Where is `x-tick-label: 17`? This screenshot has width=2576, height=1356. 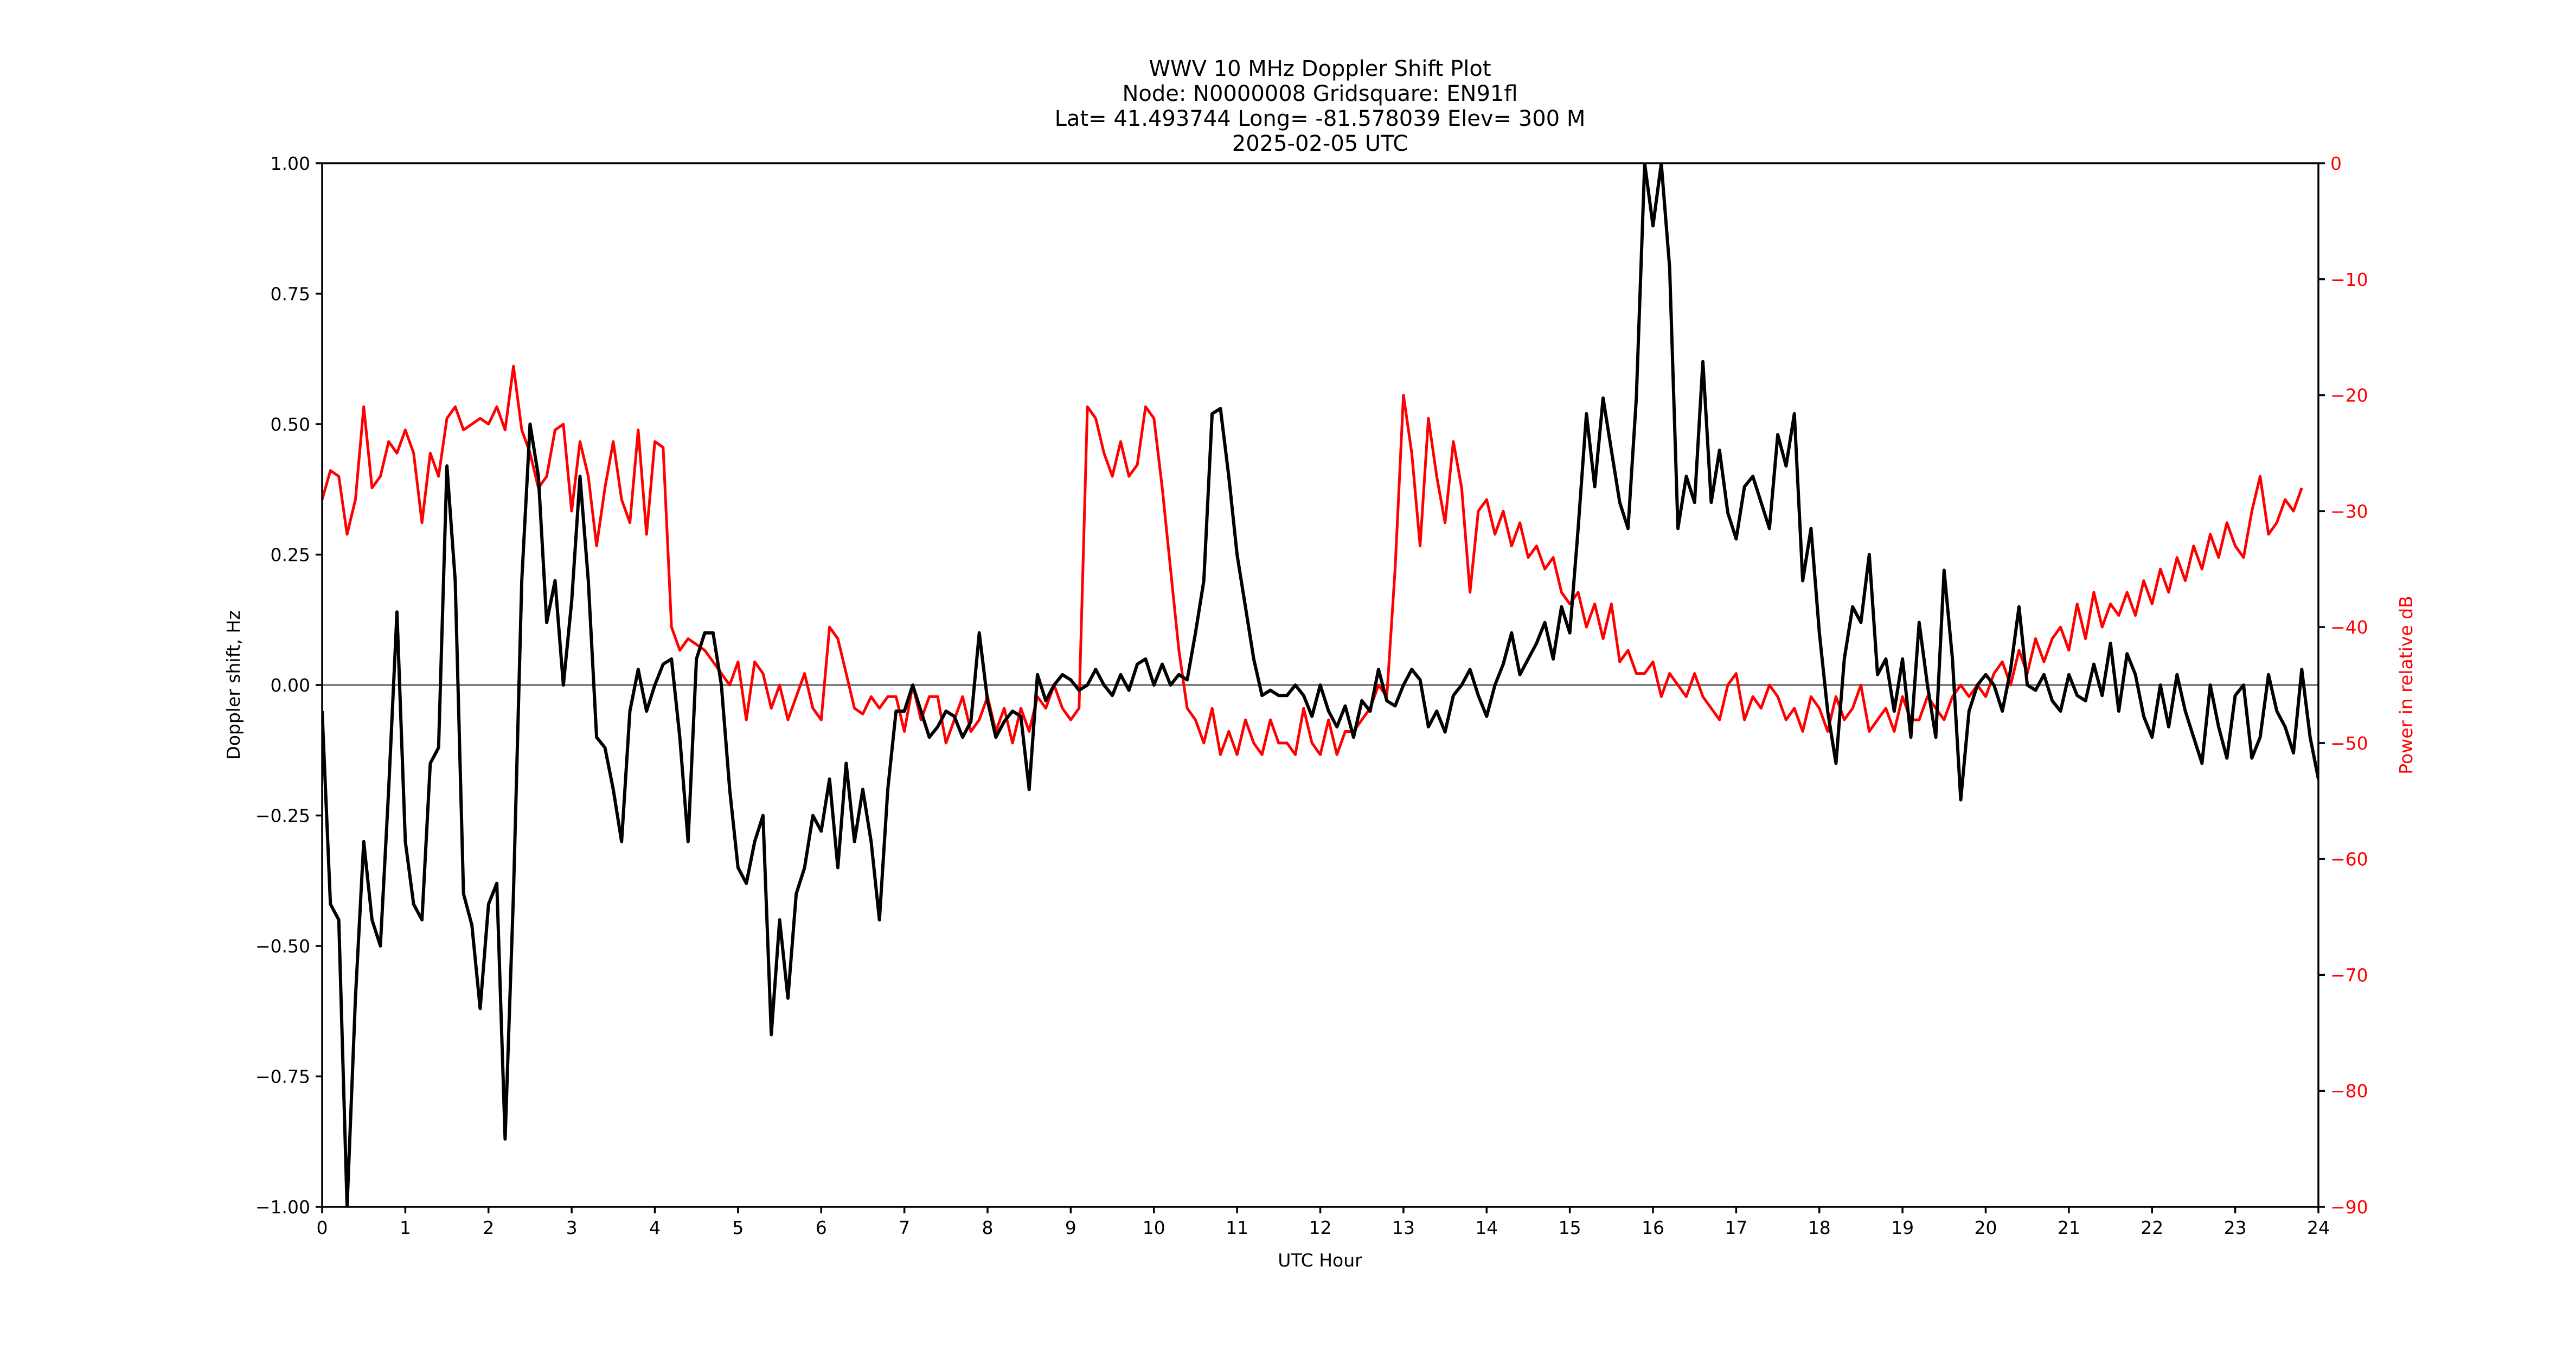 x-tick-label: 17 is located at coordinates (1736, 1227).